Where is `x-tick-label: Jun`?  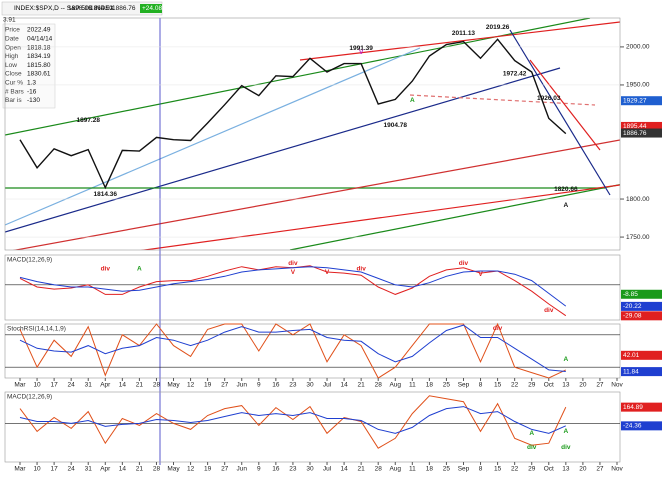
x-tick-label: Jun is located at coordinates (242, 469).